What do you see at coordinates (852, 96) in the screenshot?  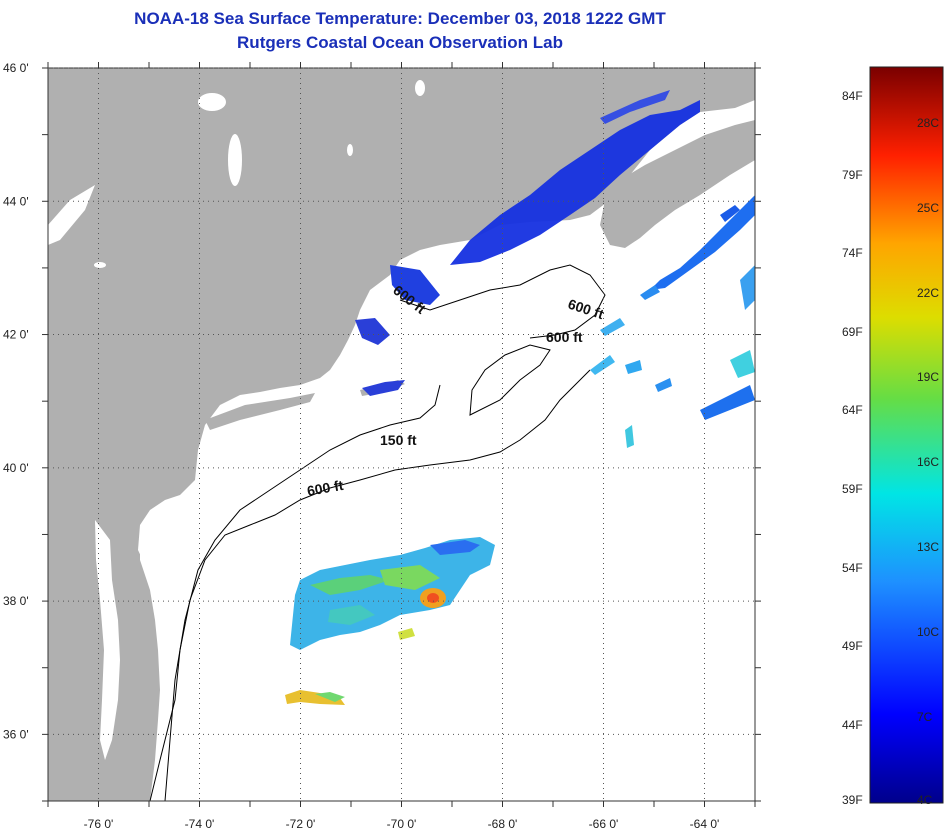 I see `colorbar-f-label: 84F` at bounding box center [852, 96].